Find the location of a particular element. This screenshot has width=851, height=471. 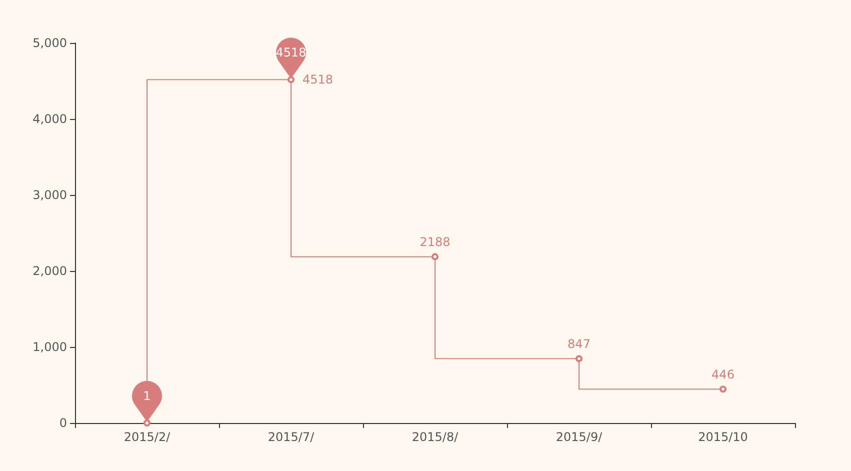

x-tick-label: 2015/10 is located at coordinates (723, 437).